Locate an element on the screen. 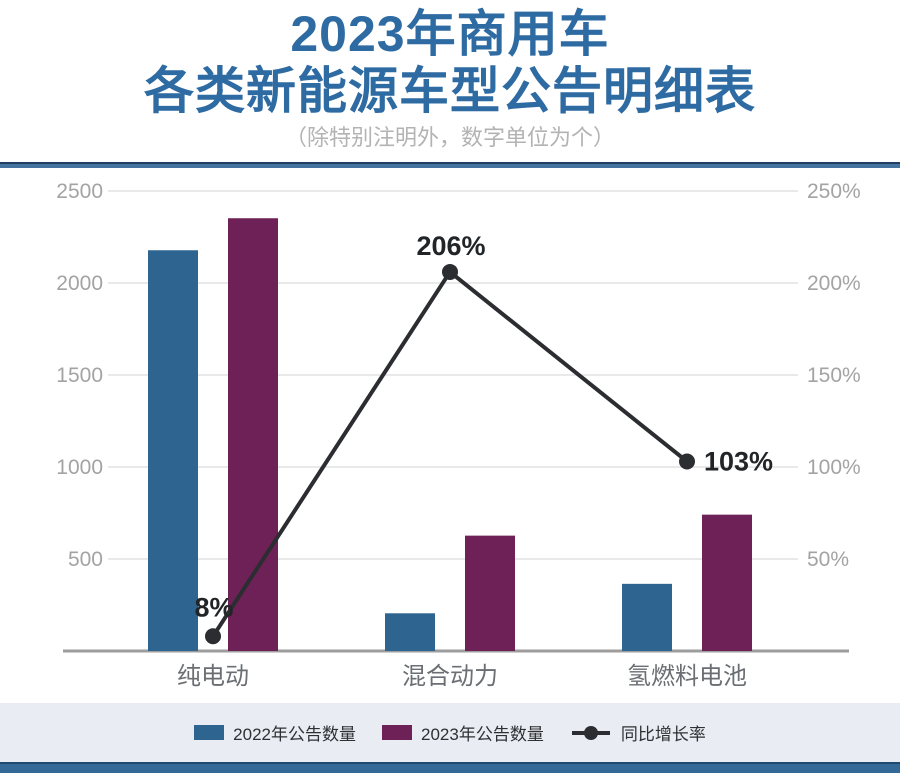  growth-point-label: 8% is located at coordinates (213, 607).